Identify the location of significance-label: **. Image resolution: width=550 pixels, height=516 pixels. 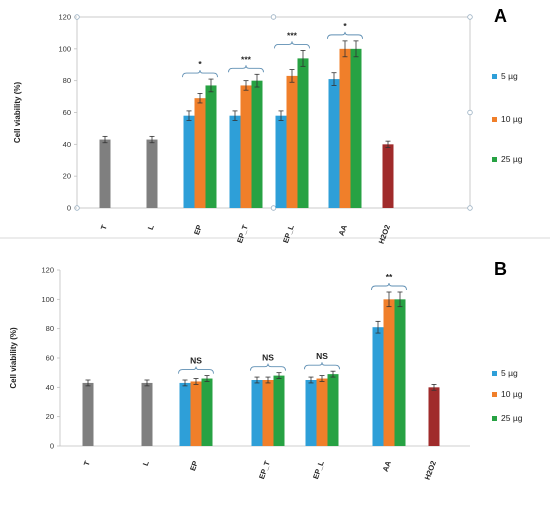
(389, 277).